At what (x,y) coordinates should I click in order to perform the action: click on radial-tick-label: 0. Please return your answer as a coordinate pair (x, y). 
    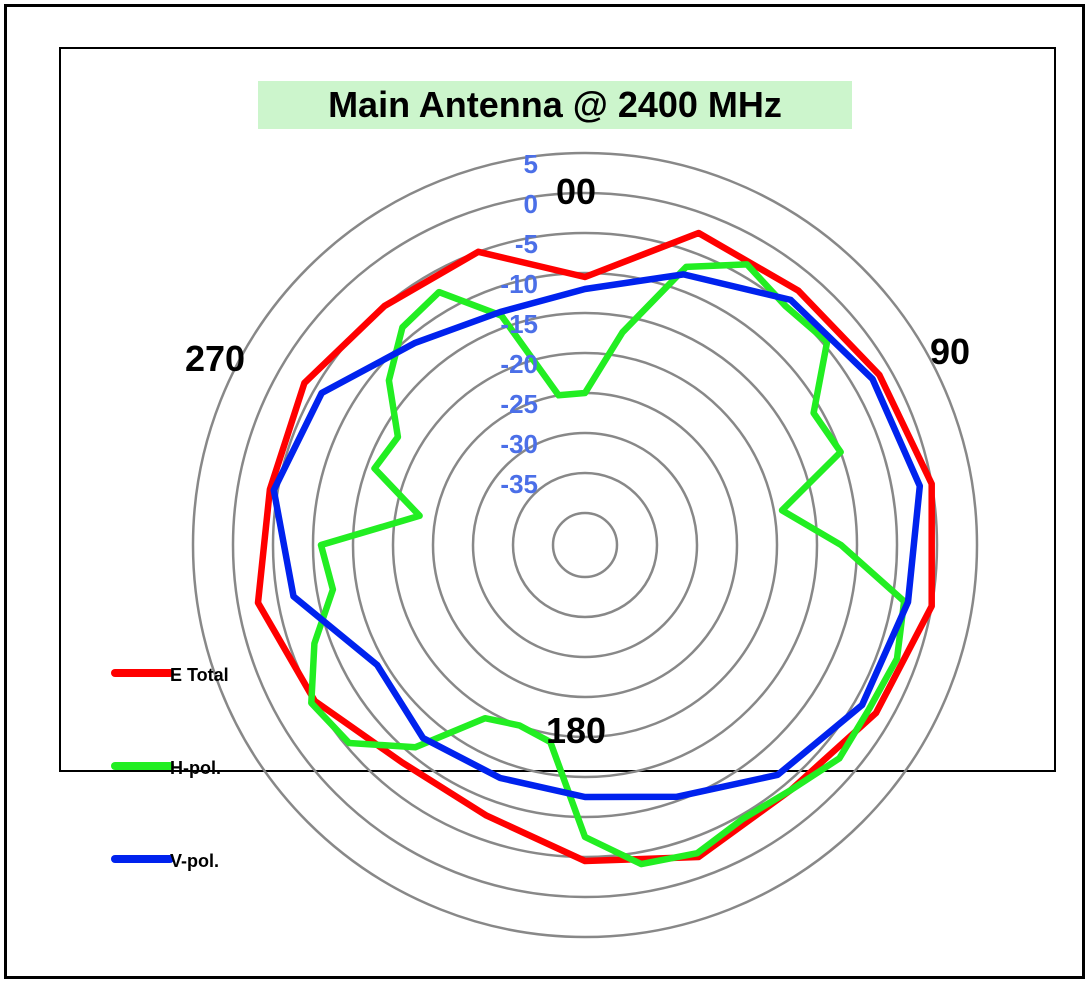
    Looking at the image, I should click on (531, 204).